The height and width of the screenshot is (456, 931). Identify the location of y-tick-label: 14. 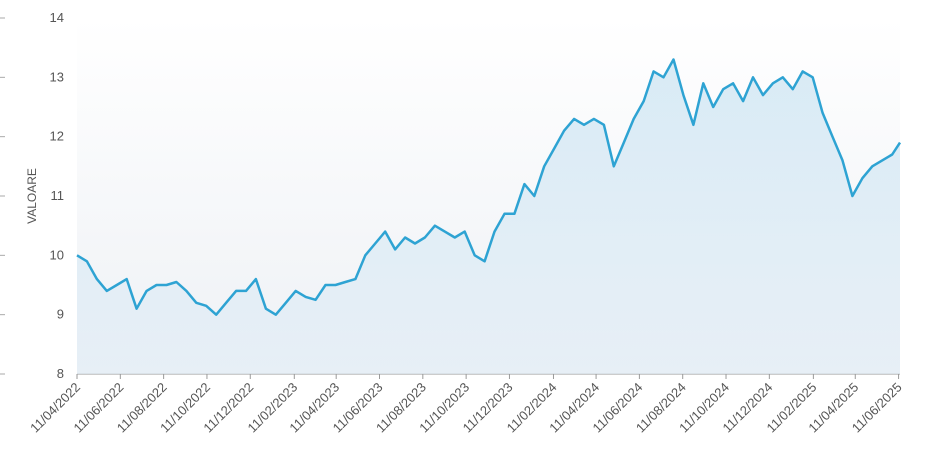
(57, 17).